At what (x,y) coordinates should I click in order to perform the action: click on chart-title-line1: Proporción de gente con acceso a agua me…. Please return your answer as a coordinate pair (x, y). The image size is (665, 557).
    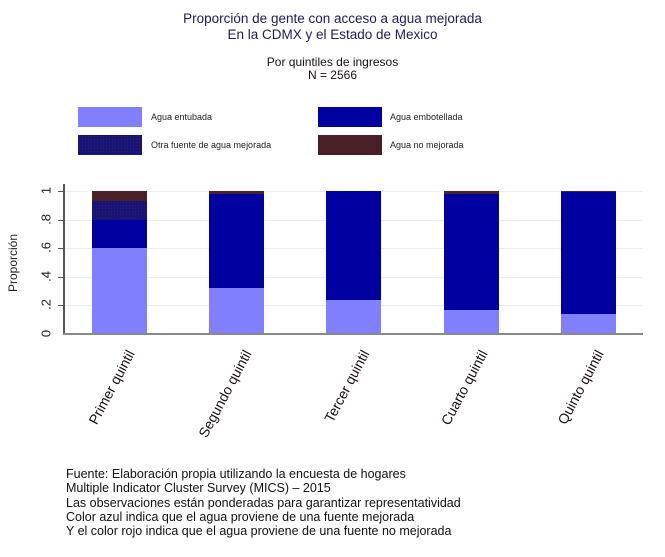
    Looking at the image, I should click on (332, 18).